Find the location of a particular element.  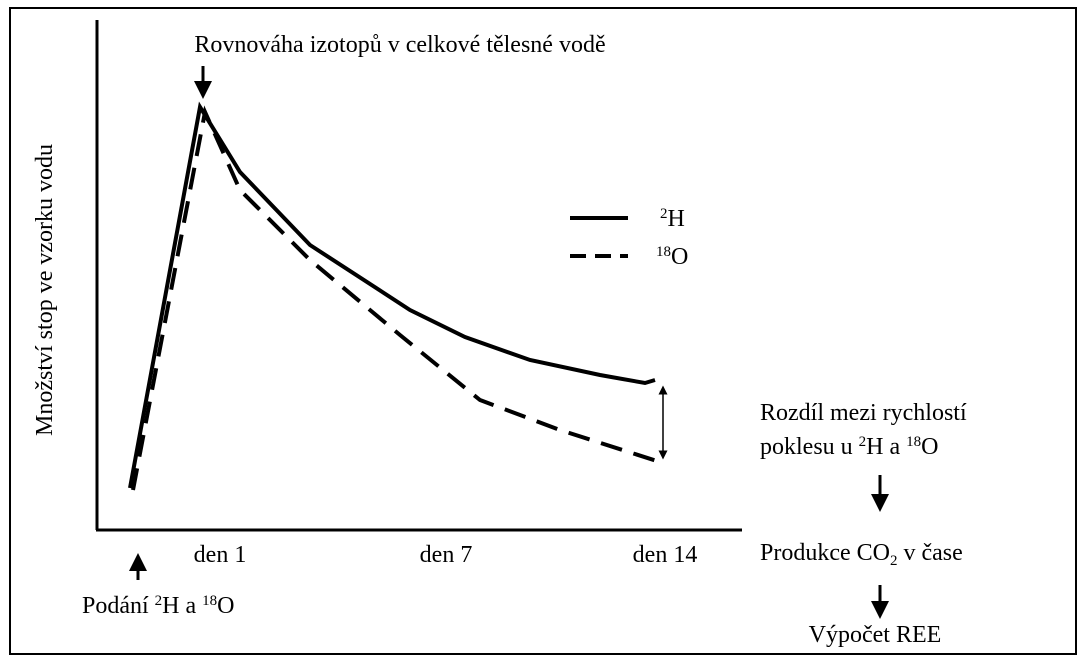

start-note: Podání 2H a 18O is located at coordinates (158, 606).